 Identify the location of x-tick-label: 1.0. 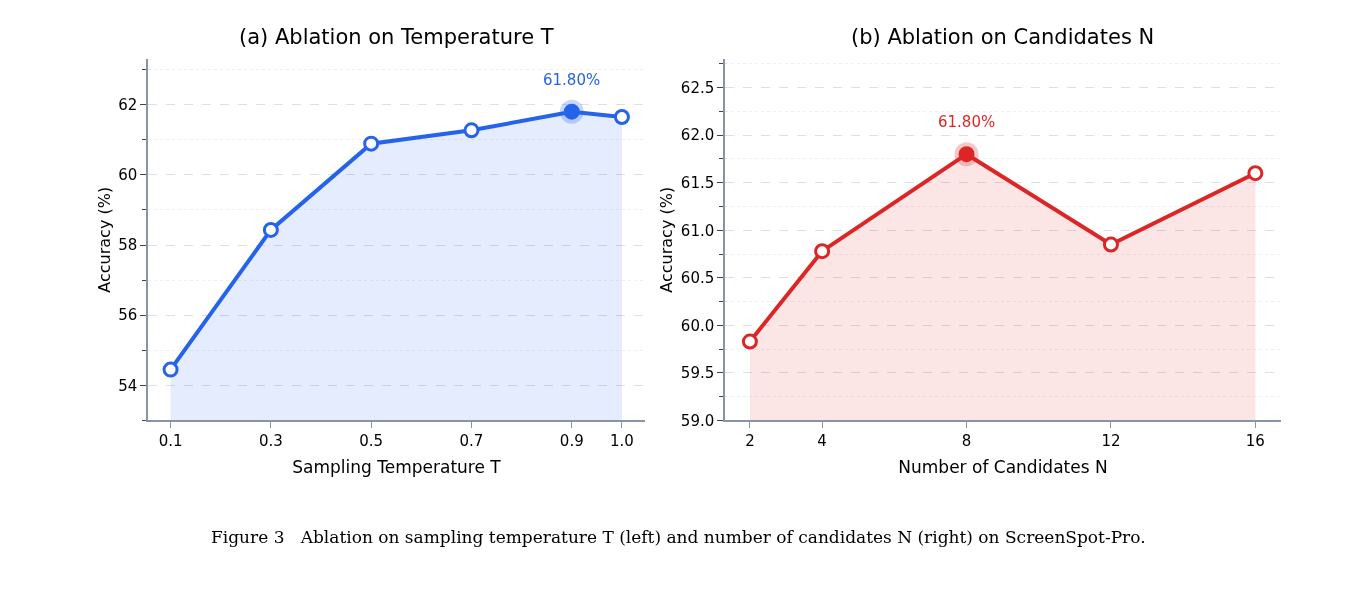
(622, 441).